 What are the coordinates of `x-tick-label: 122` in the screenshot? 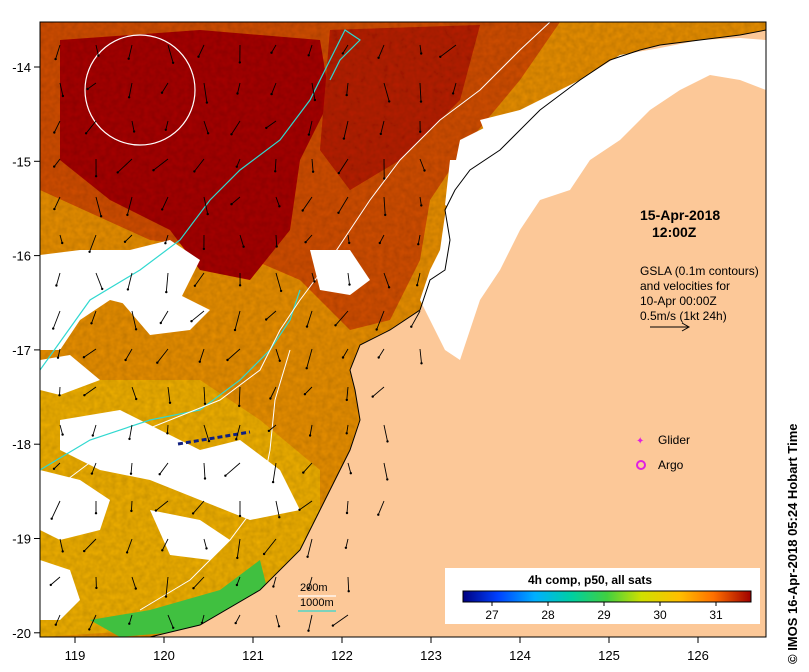 It's located at (342, 655).